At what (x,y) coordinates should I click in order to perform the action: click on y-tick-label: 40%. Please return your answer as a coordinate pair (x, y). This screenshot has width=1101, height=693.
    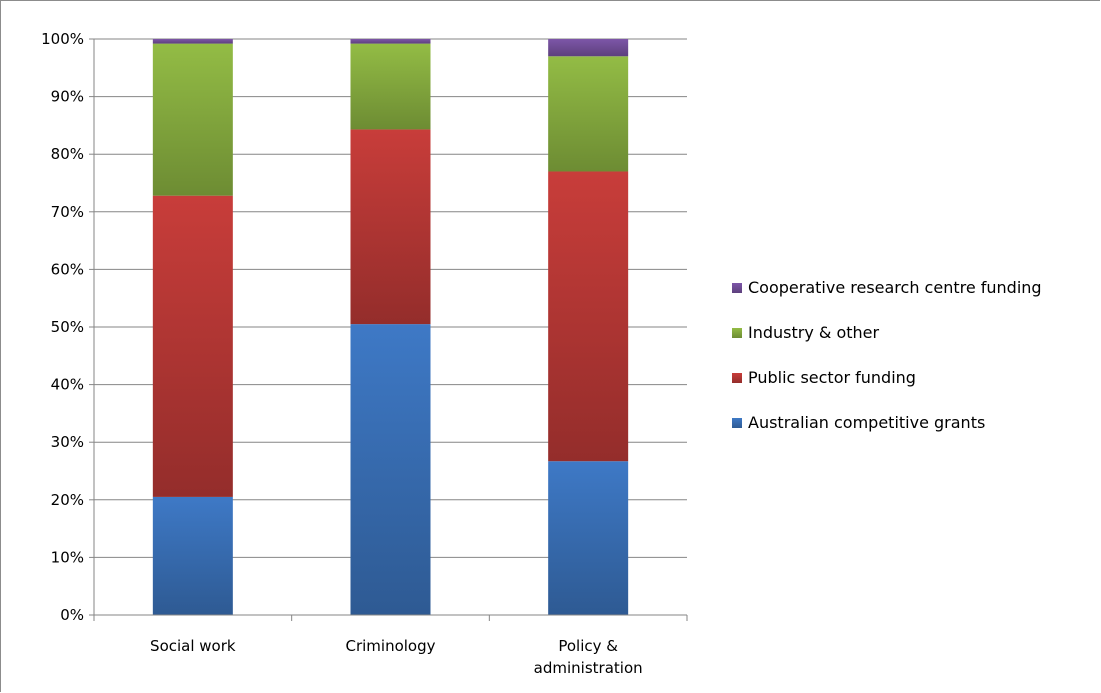
    Looking at the image, I should click on (67, 385).